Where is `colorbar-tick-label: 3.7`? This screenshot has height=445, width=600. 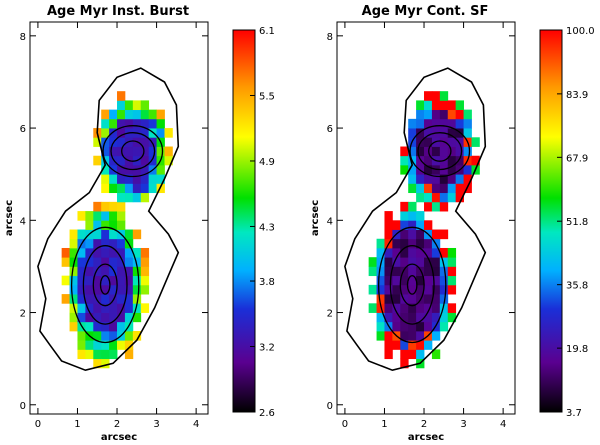
colorbar-tick-label: 3.7 is located at coordinates (574, 413).